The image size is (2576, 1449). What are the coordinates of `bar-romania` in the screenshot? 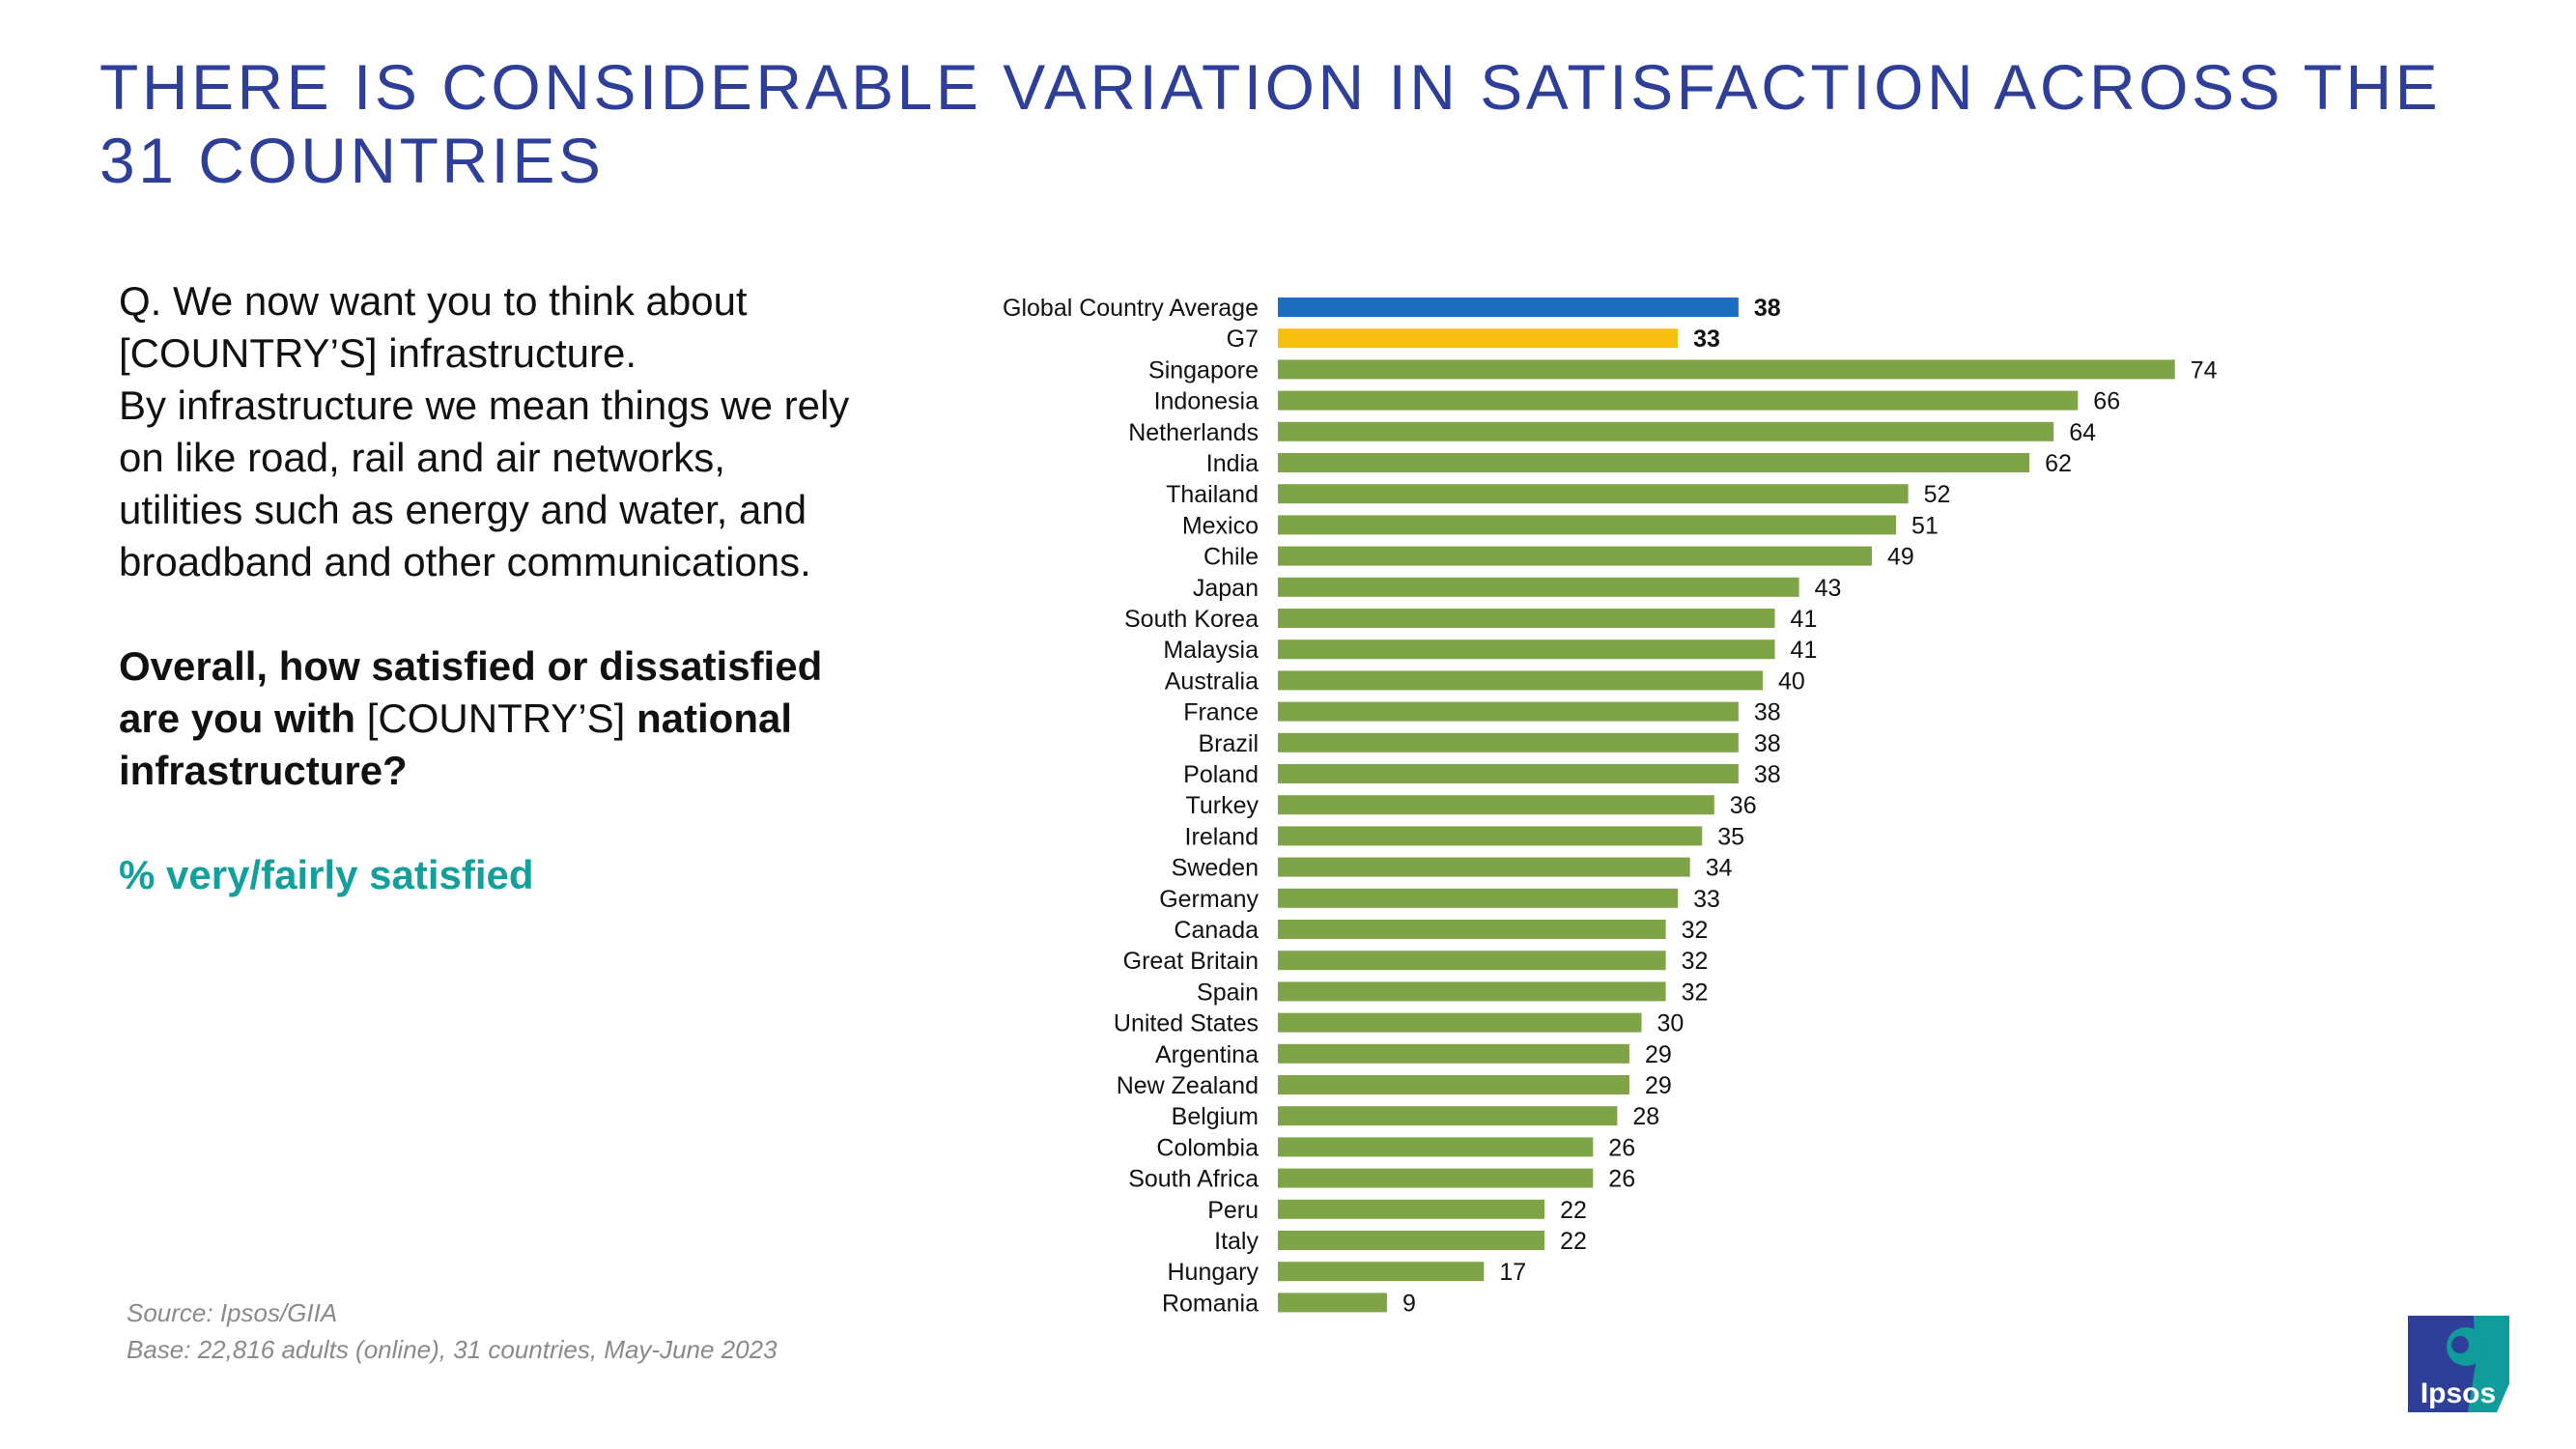 It's located at (1332, 1303).